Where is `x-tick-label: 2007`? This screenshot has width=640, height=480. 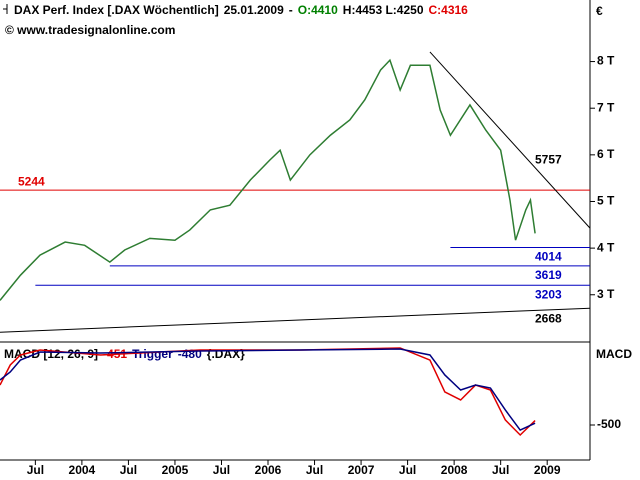
x-tick-label: 2007 is located at coordinates (361, 470).